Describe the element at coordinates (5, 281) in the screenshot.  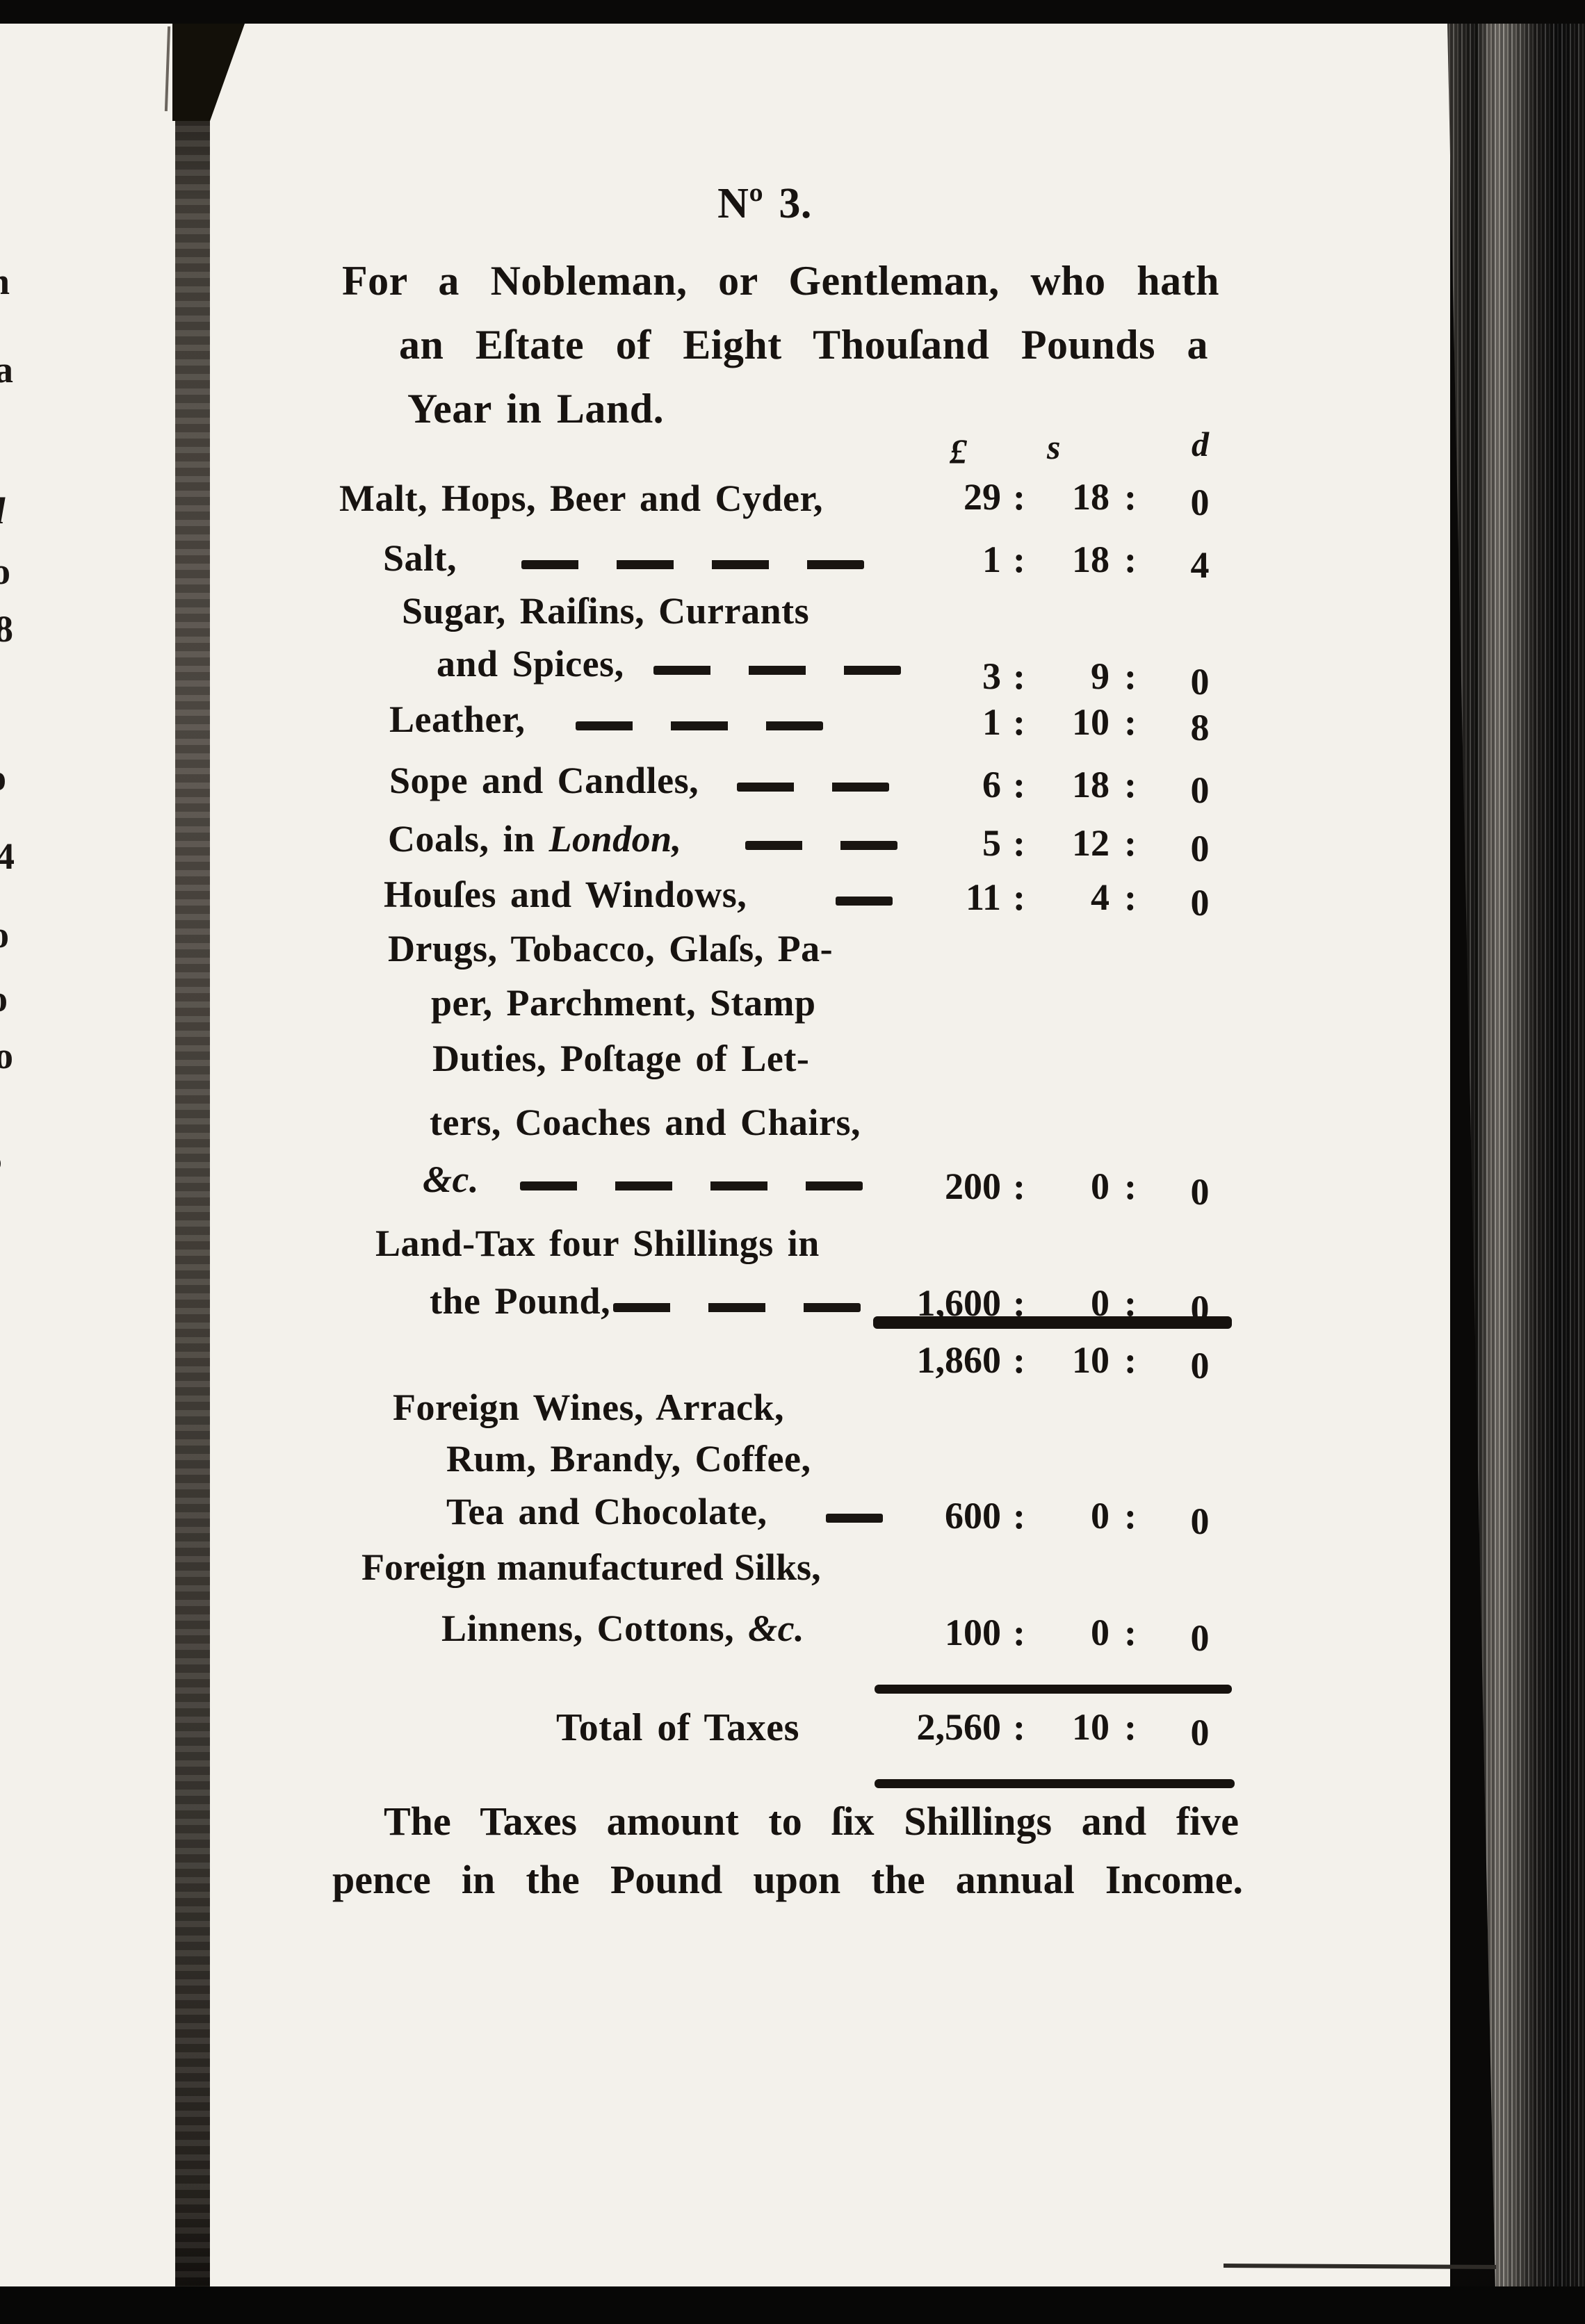
I see `edge-fragment: h` at that location.